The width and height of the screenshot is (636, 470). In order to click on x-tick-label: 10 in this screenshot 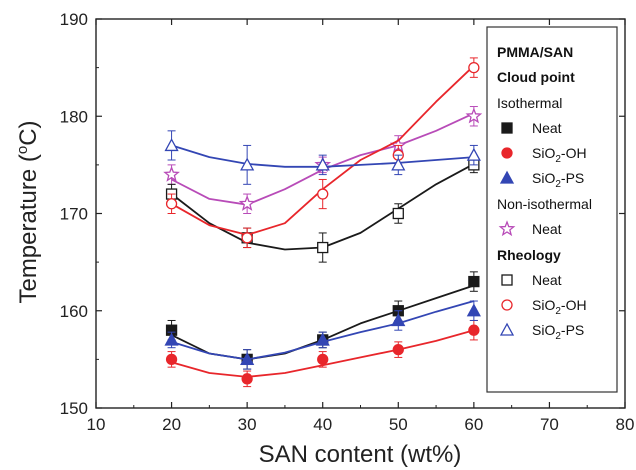, I will do `click(96, 424)`.